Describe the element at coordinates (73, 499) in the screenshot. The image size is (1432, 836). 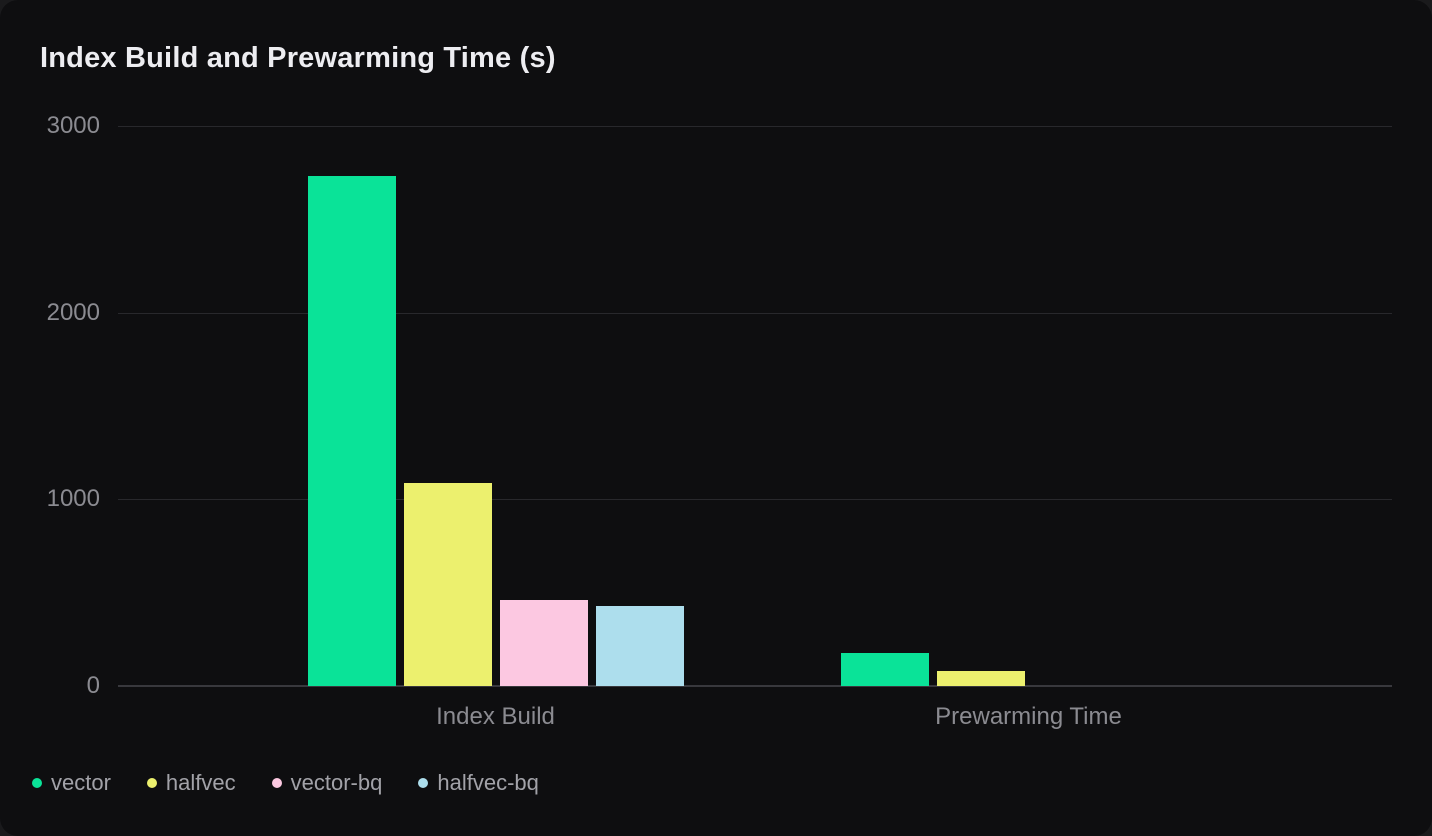
I see `y-tick-label: 1000` at that location.